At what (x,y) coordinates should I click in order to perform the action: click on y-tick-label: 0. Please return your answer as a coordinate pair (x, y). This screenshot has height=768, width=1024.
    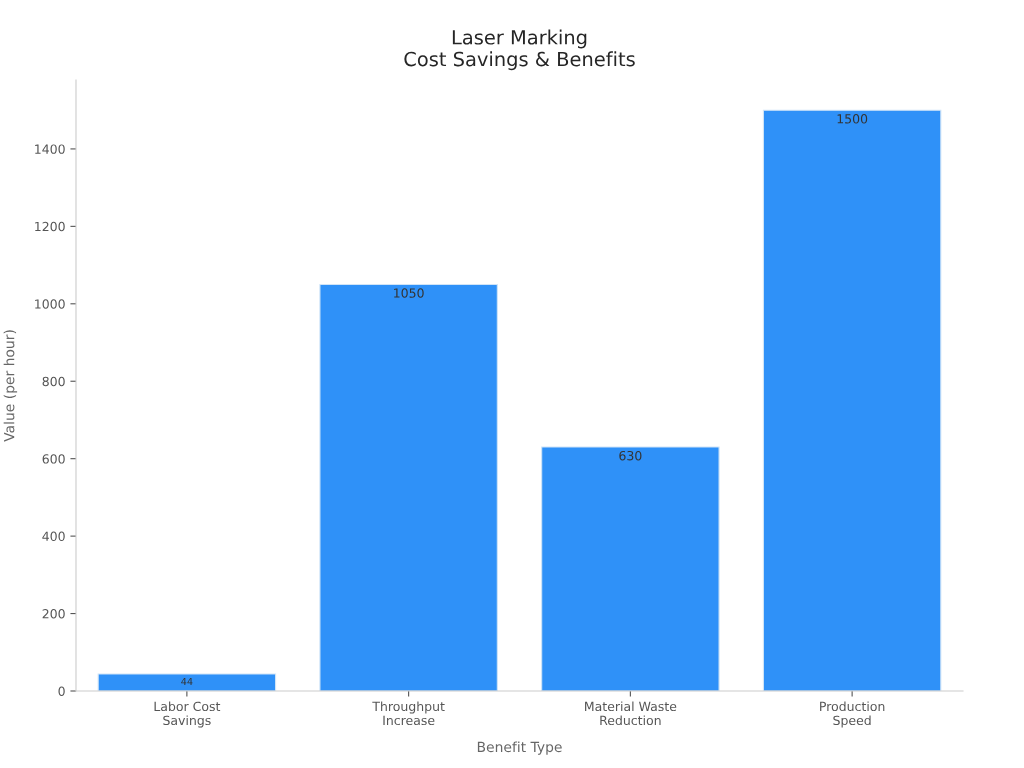
    Looking at the image, I should click on (61, 691).